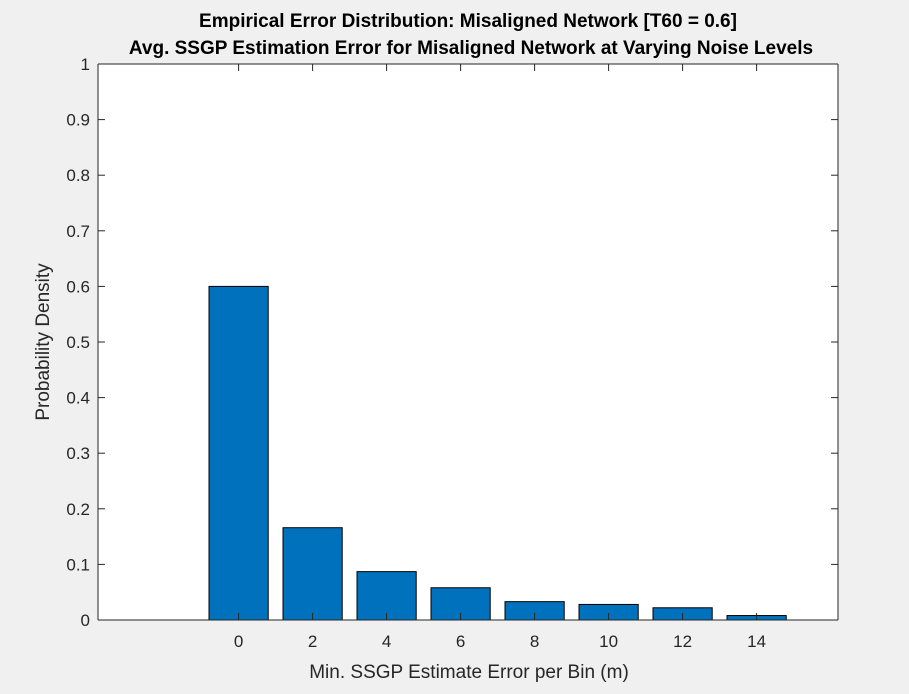  I want to click on y-axis-label: Probability Density, so click(43, 342).